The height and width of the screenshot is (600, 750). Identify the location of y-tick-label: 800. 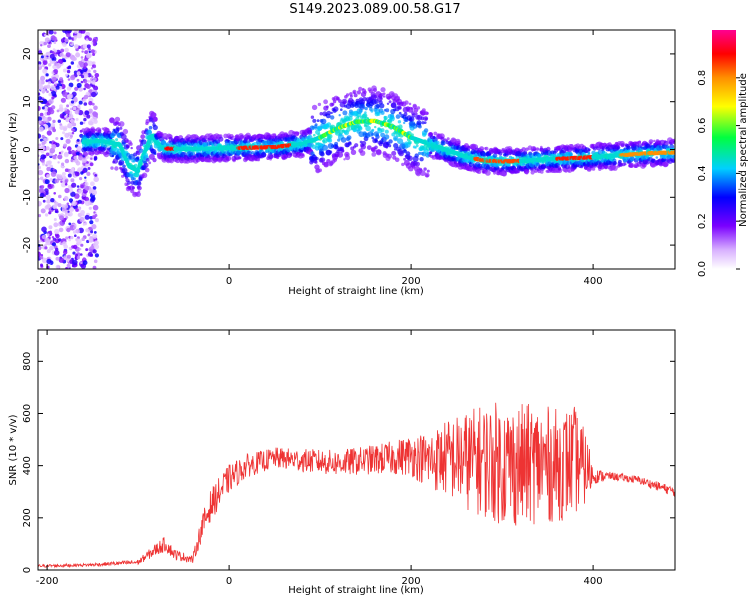
(27, 361).